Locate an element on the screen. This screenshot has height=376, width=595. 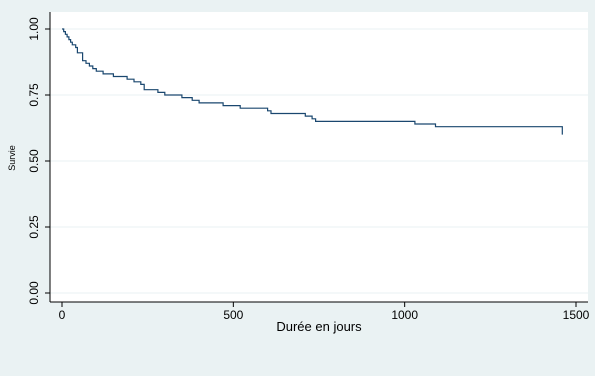
x-tick-label: 0 is located at coordinates (62, 315).